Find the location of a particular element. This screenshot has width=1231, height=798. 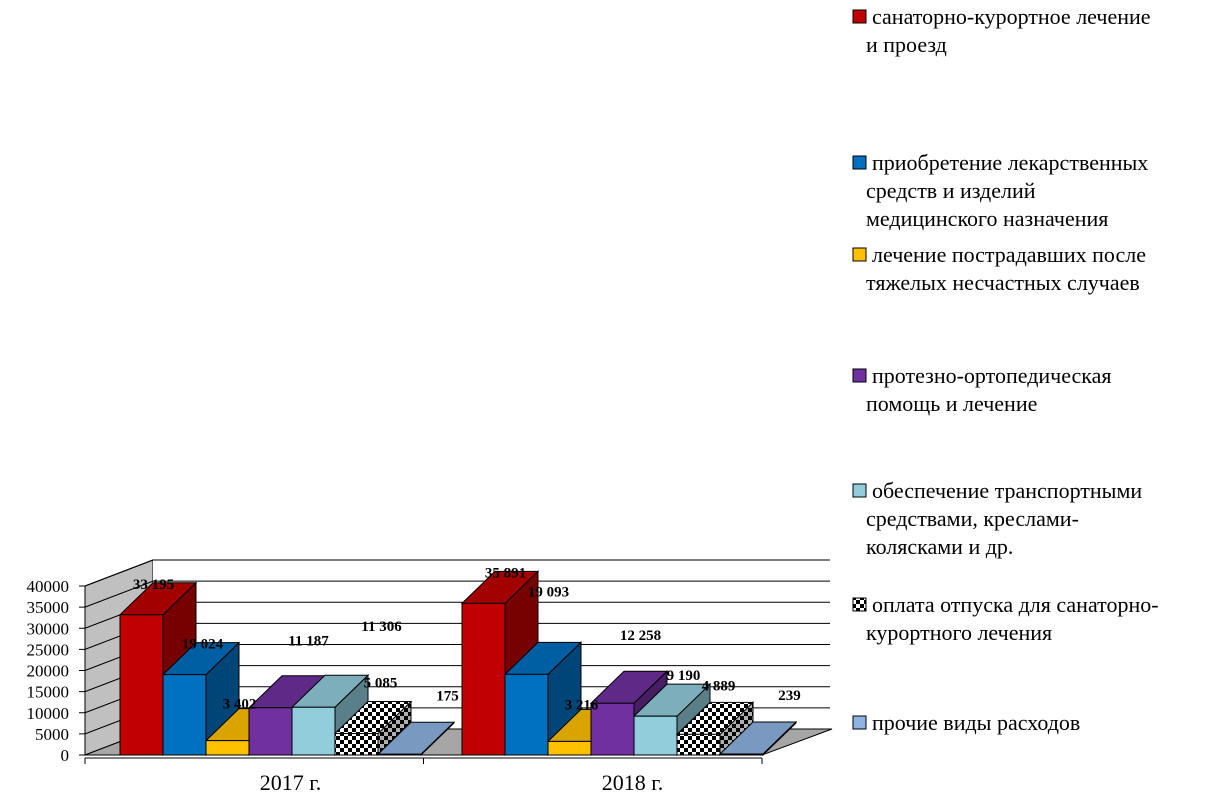

legend-label: курортного лечения is located at coordinates (959, 632).